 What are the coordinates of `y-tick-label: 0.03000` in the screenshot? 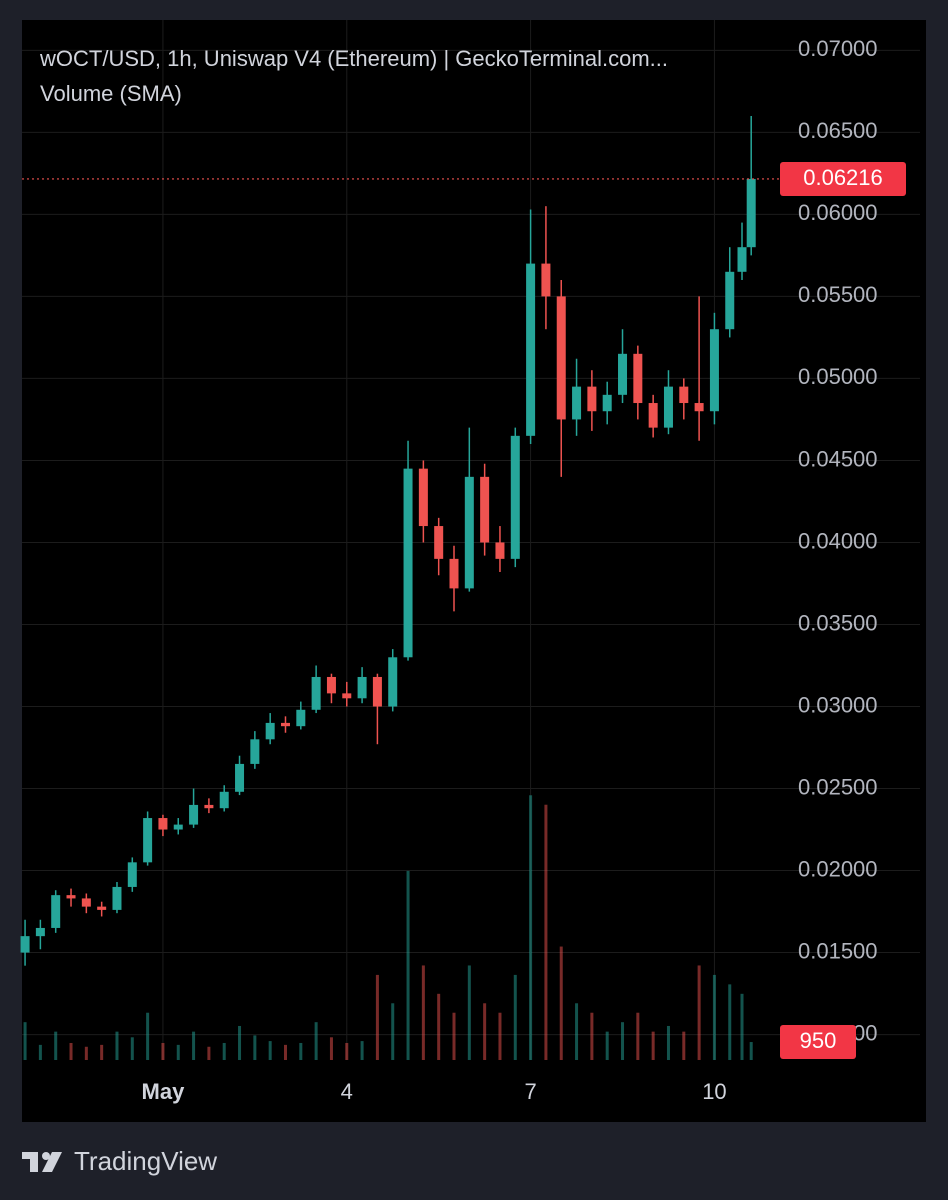 It's located at (838, 704).